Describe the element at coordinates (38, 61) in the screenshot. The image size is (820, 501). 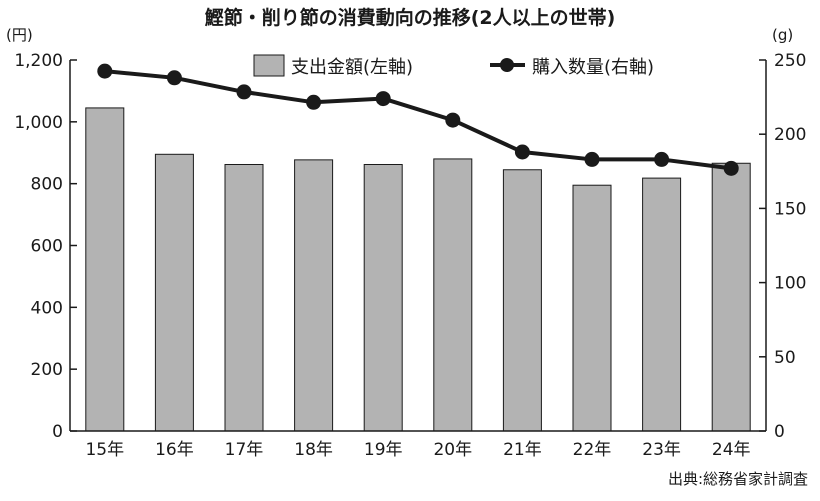
I see `left-tick-label: 1,200` at that location.